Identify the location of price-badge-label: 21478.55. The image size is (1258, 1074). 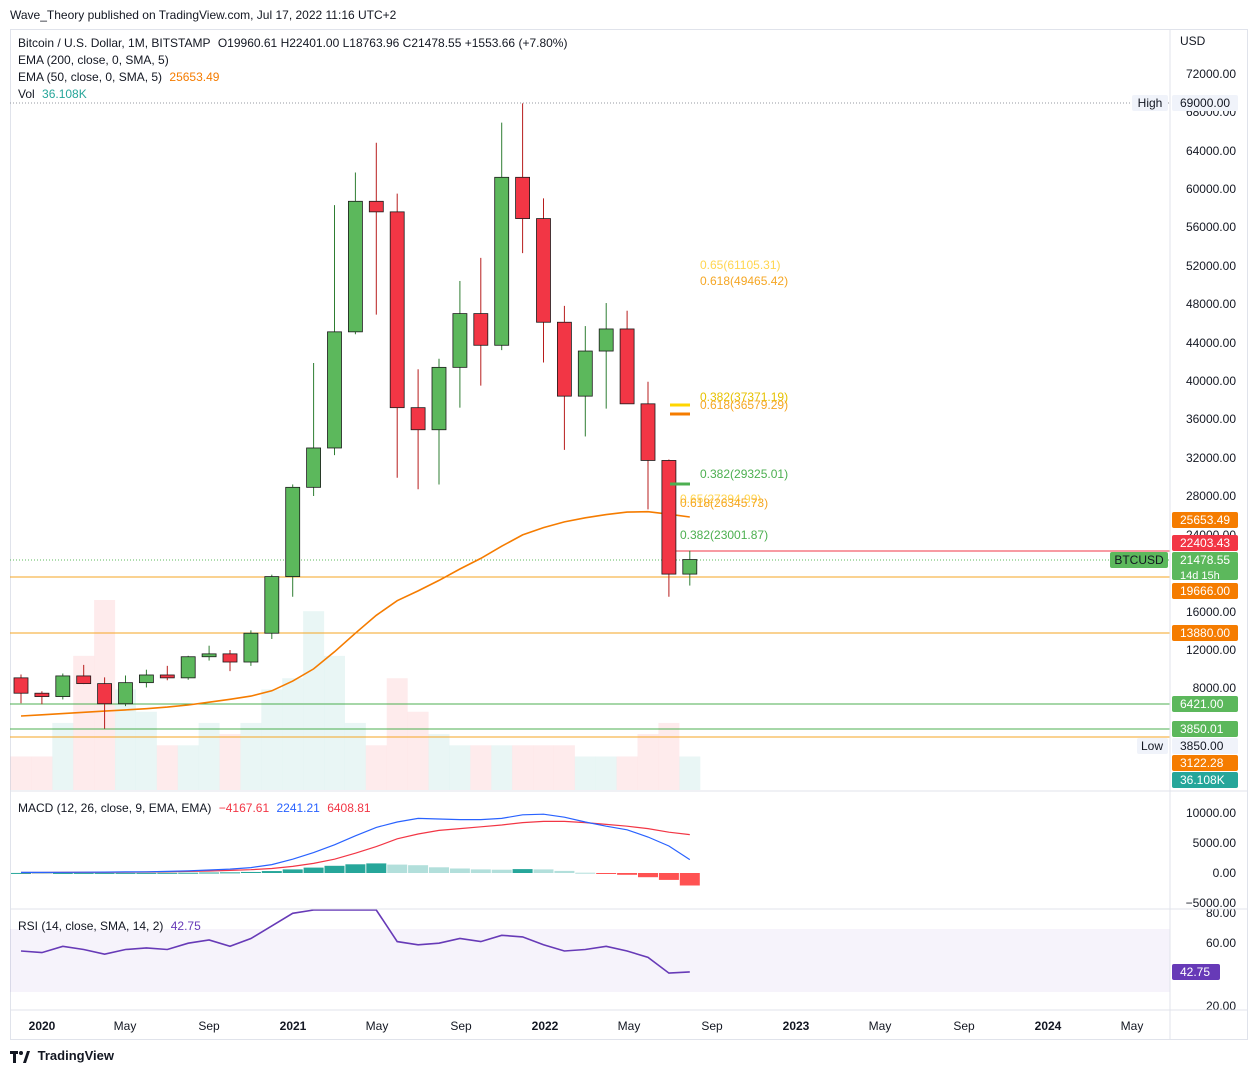
(1205, 560).